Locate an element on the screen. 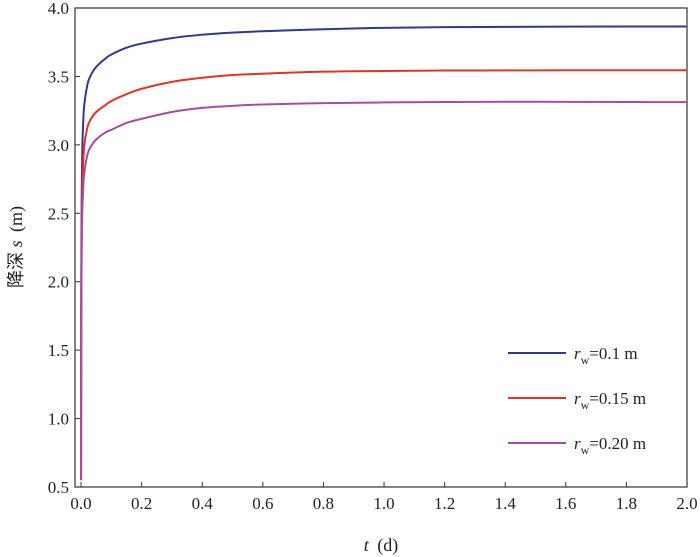 This screenshot has width=700, height=557. x-tick-label: 0.2 is located at coordinates (141, 503).